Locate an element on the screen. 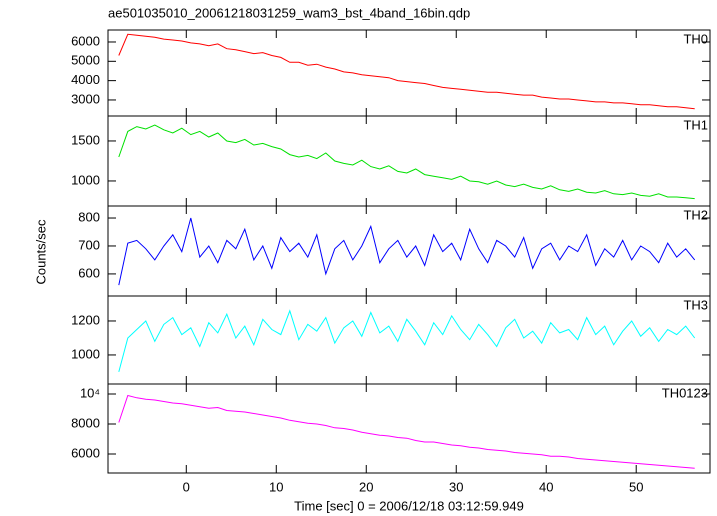 The height and width of the screenshot is (516, 717). x-tick-label: 0 is located at coordinates (186, 486).